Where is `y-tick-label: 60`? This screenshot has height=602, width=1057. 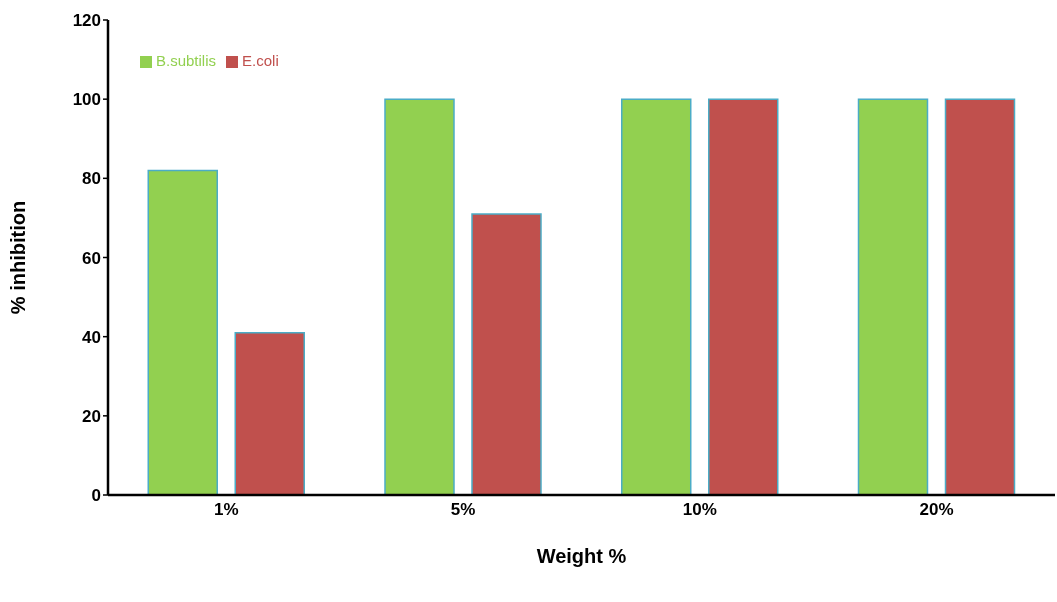 y-tick-label: 60 is located at coordinates (91, 258).